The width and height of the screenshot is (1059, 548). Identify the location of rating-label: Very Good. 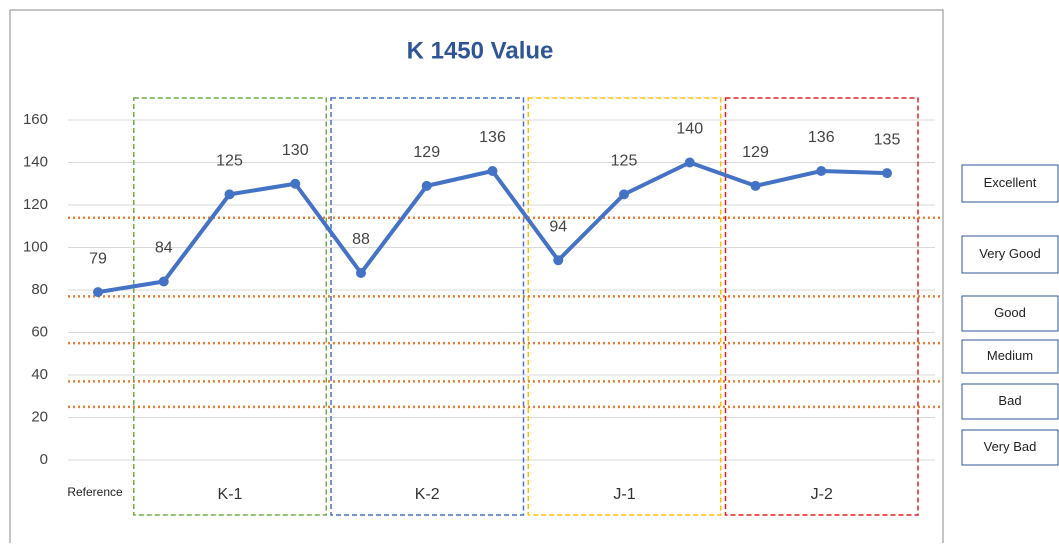
(1009, 253).